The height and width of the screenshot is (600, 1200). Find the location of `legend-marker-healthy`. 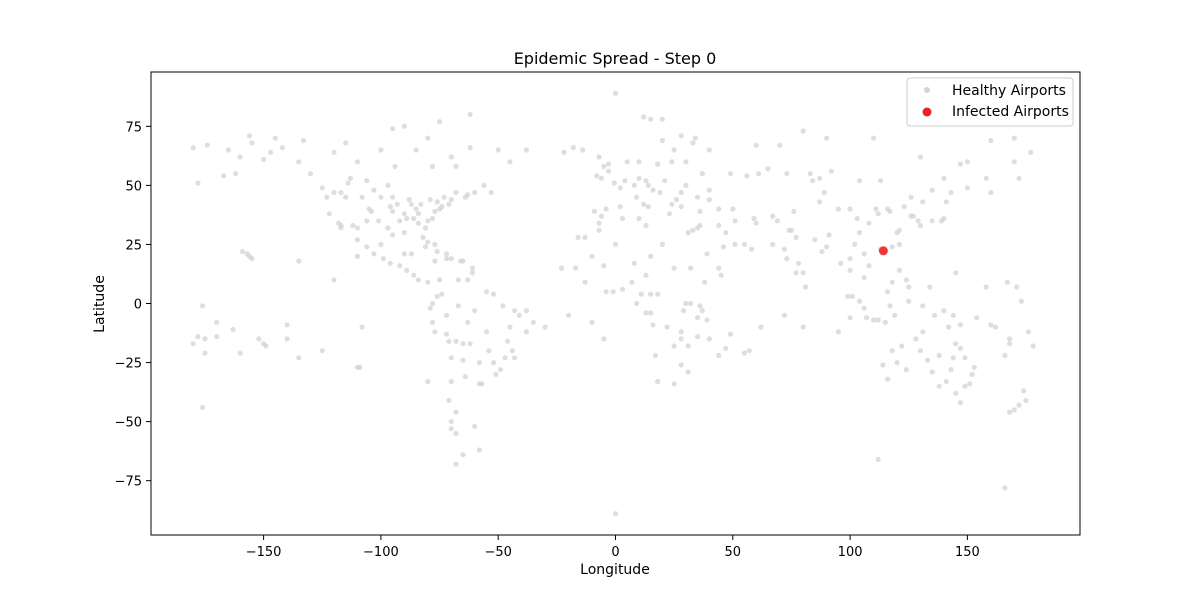

legend-marker-healthy is located at coordinates (927, 90).